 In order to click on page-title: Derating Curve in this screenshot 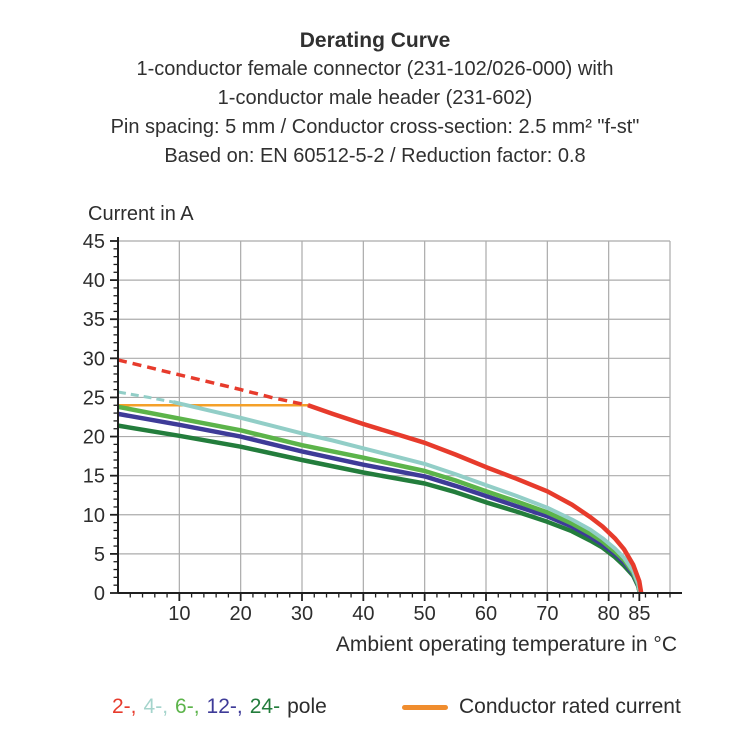, I will do `click(375, 40)`.